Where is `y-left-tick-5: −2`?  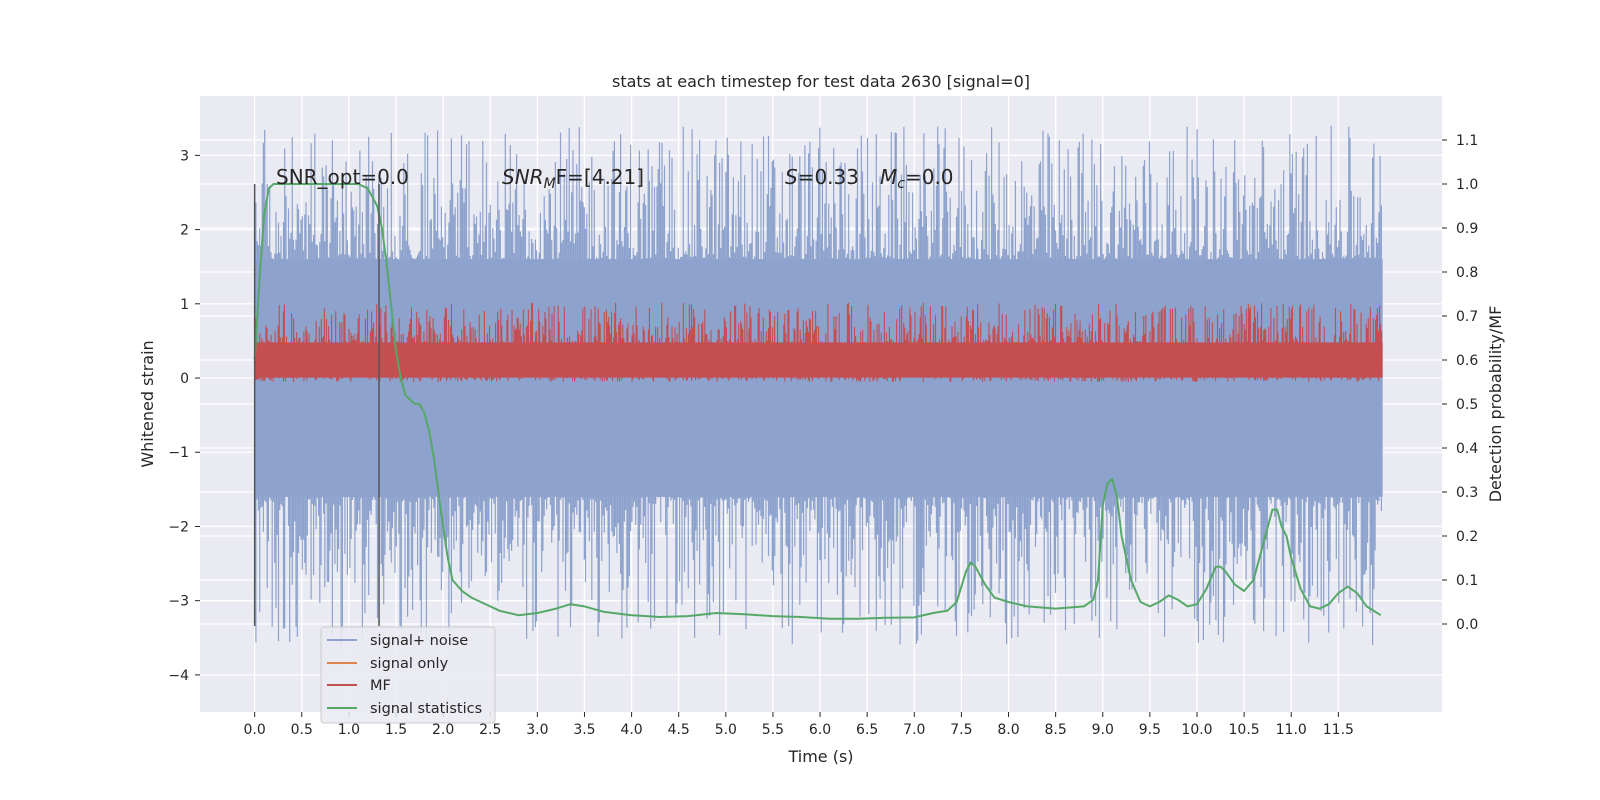 y-left-tick-5: −2 is located at coordinates (178, 527).